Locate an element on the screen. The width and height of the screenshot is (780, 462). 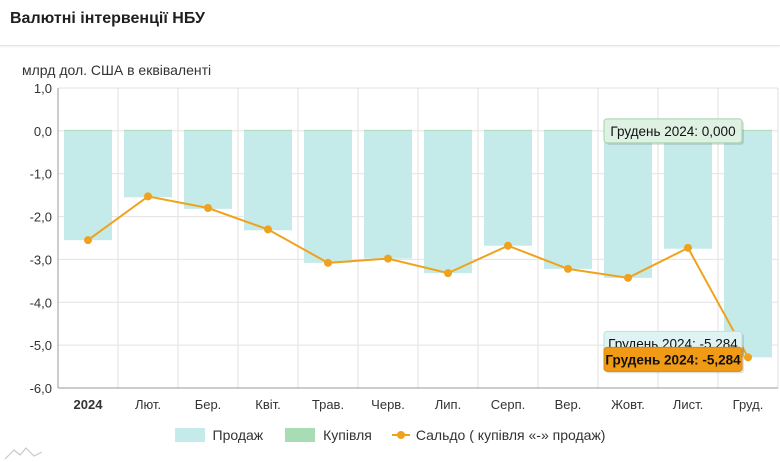
legend-item-buy: Купівля is located at coordinates (328, 435).